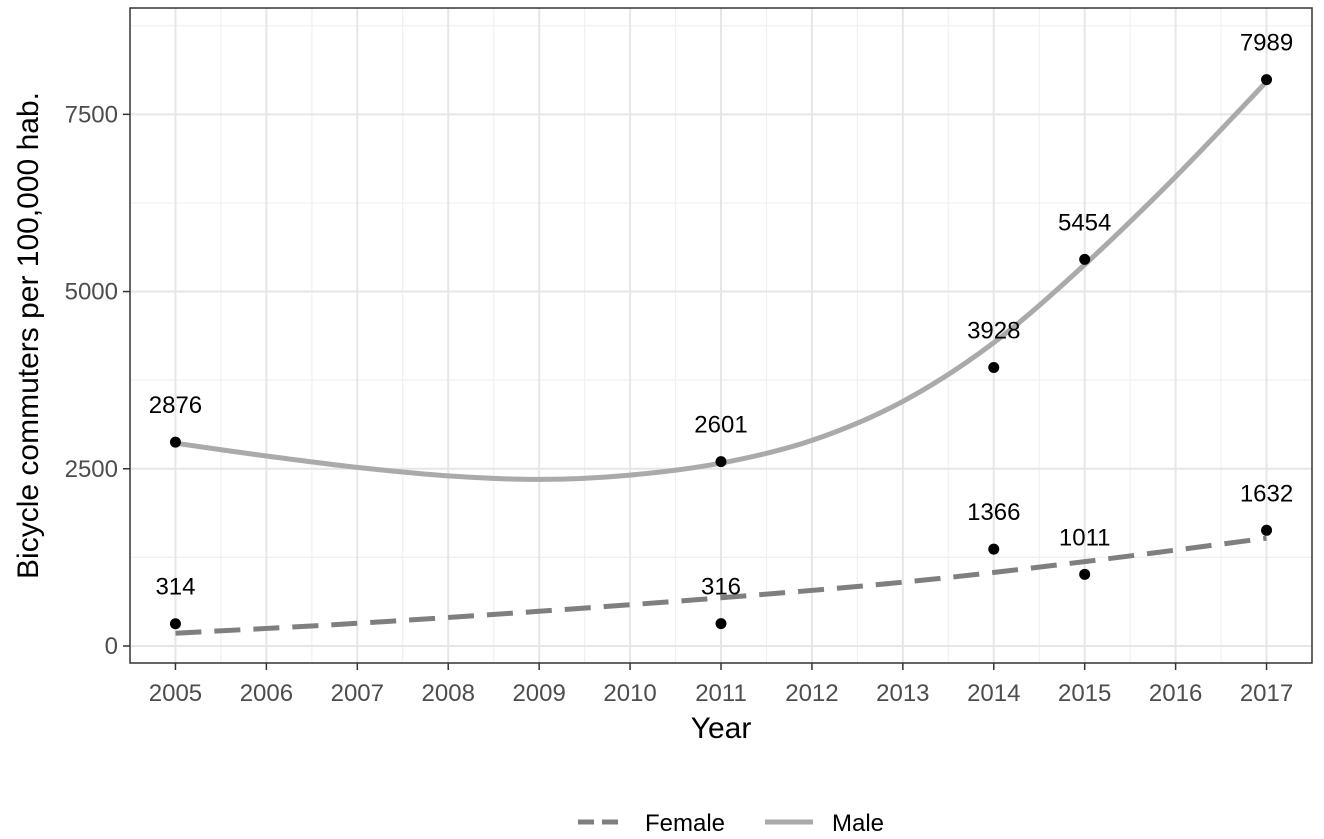 The width and height of the screenshot is (1324, 839). What do you see at coordinates (91, 469) in the screenshot?
I see `y-tick-label: 2500` at bounding box center [91, 469].